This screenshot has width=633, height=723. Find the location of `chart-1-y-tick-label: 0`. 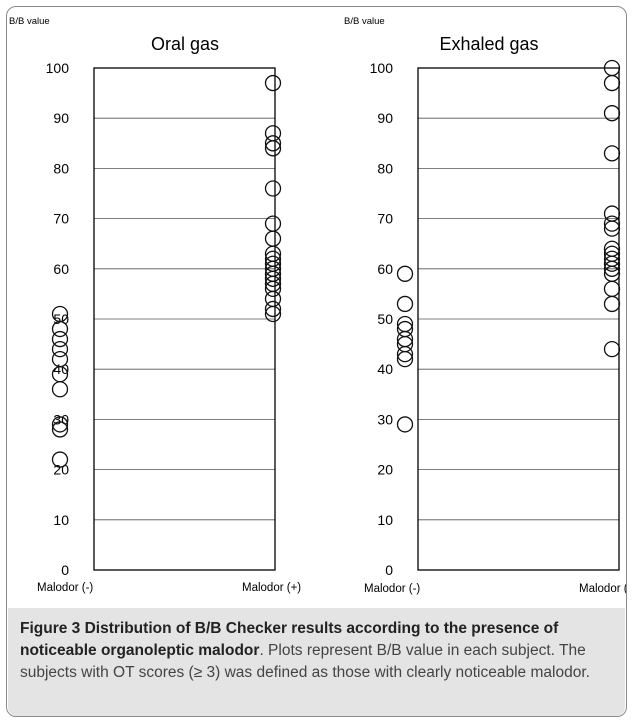

chart-1-y-tick-label: 0 is located at coordinates (65, 570).